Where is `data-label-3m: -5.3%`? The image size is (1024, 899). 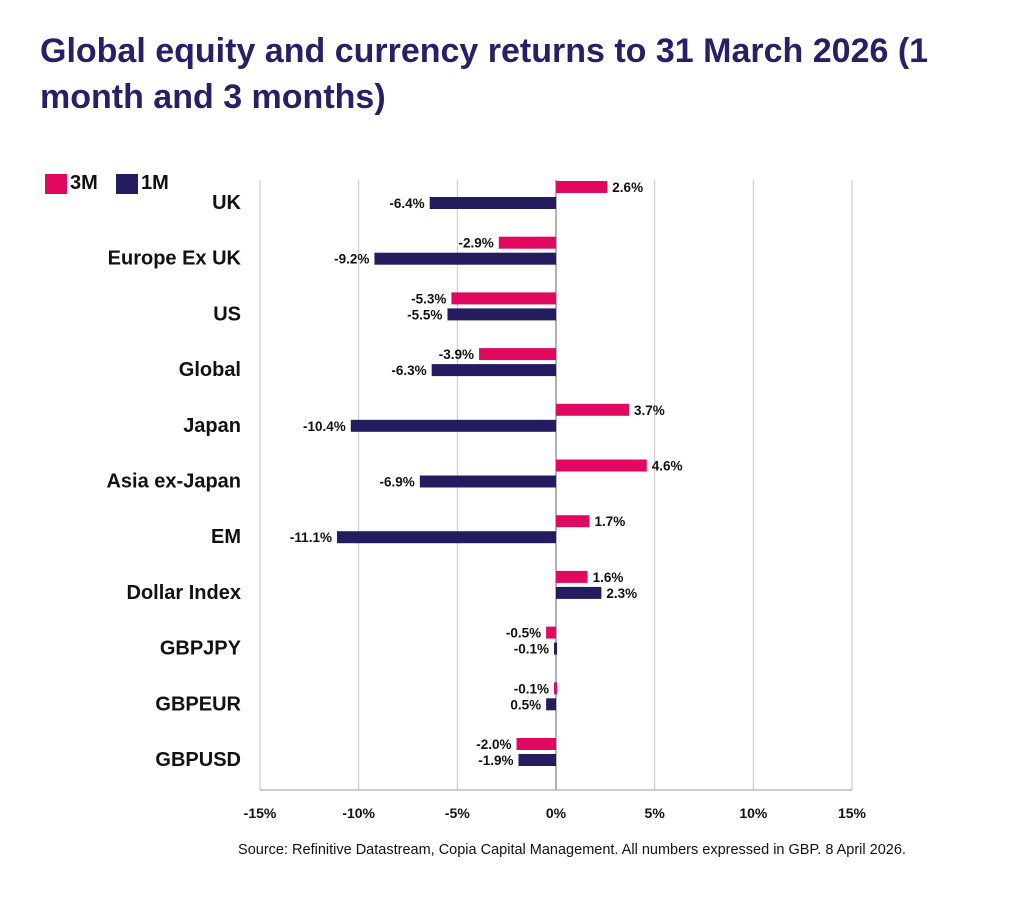
data-label-3m: -5.3% is located at coordinates (428, 298).